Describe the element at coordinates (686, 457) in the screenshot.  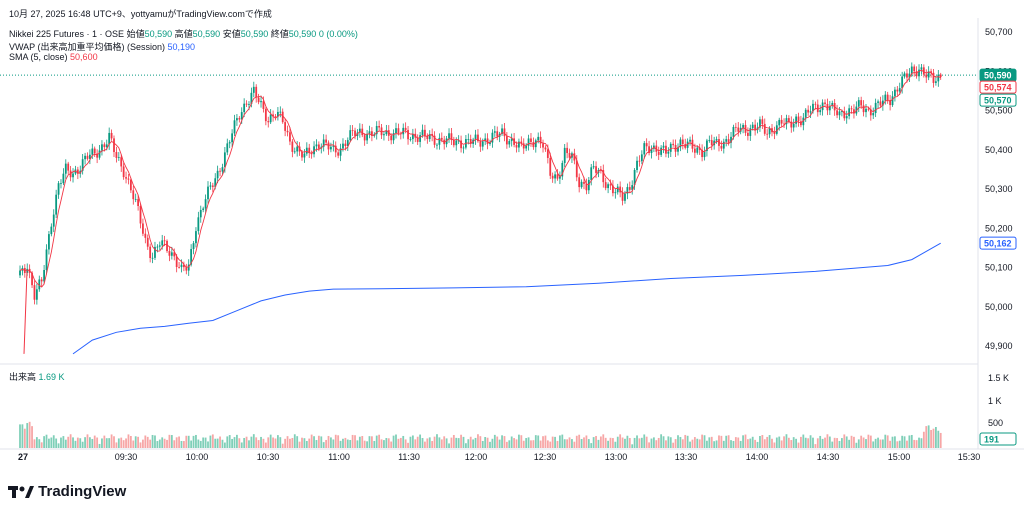
I see `time-tick-label: 13:30` at that location.